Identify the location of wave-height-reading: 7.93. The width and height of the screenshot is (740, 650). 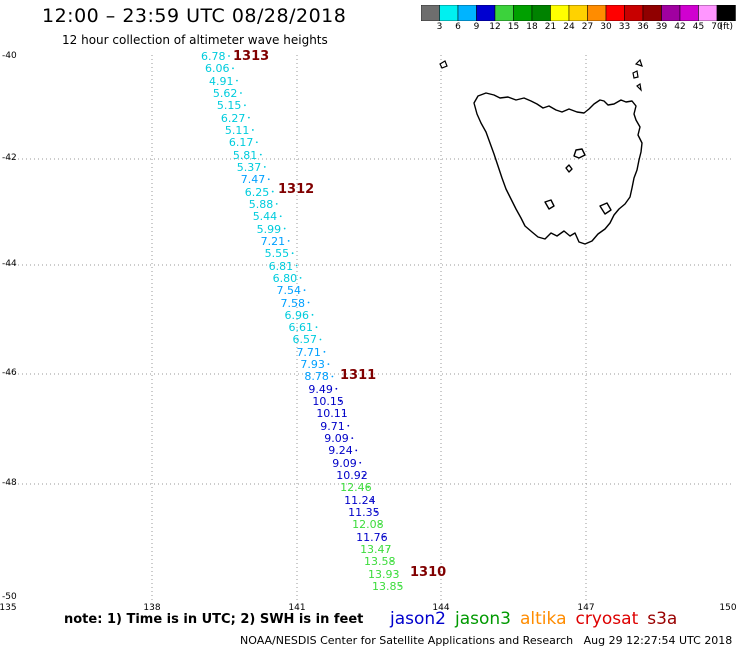
(312, 365).